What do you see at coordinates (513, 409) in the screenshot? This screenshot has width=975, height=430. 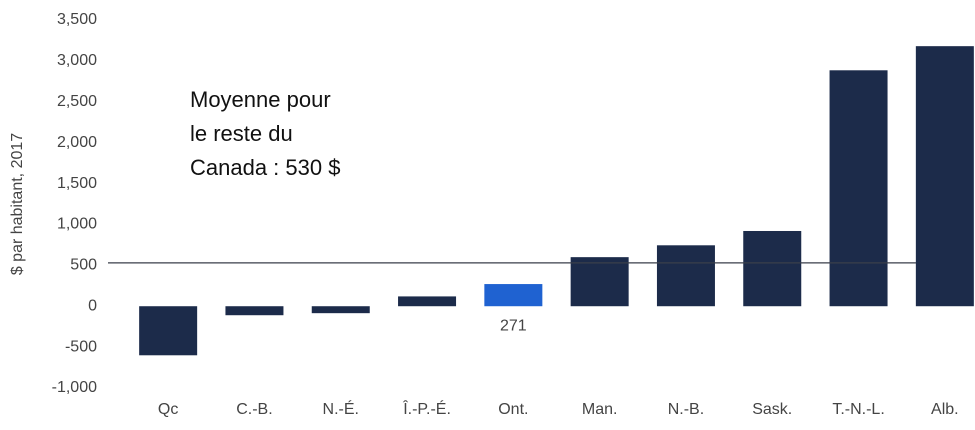 I see `x-tick-label: Ont.` at bounding box center [513, 409].